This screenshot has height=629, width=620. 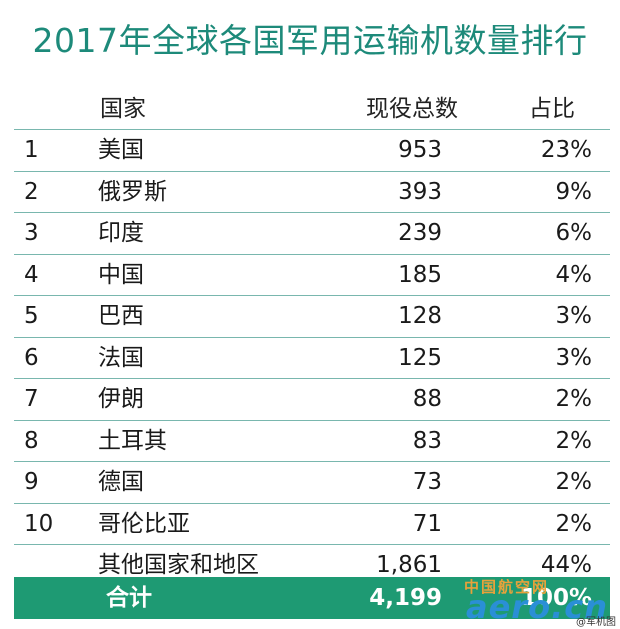 I want to click on country-cell: 哥伦比亚, so click(x=144, y=523).